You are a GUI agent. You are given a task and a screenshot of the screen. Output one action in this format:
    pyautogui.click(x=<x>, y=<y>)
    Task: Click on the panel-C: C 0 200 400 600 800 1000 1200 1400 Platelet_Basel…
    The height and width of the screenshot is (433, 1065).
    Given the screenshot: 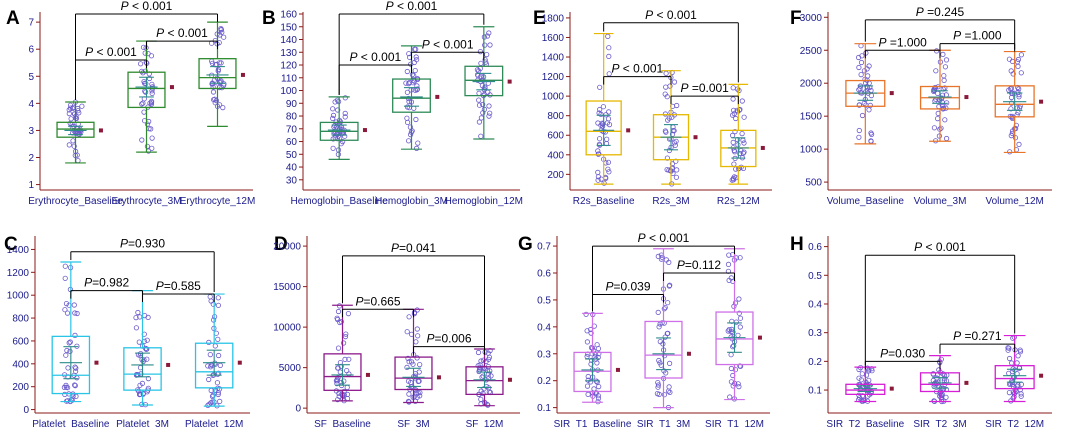 What is the action you would take?
    pyautogui.click(x=127, y=332)
    